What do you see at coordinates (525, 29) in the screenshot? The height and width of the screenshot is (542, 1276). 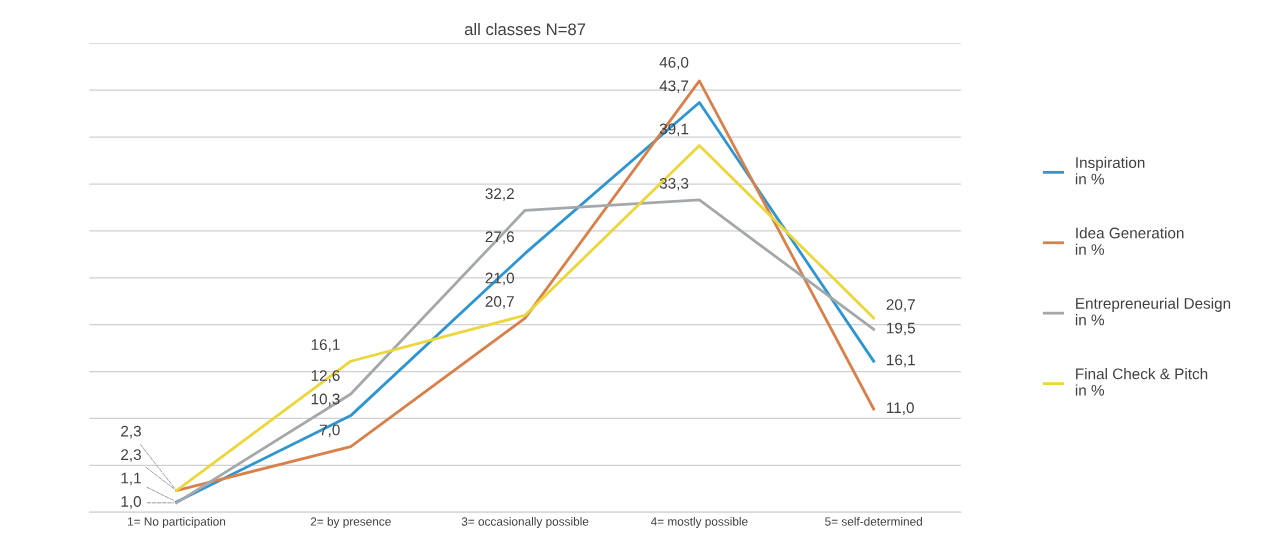 I see `chart-title: all classes N=87` at bounding box center [525, 29].